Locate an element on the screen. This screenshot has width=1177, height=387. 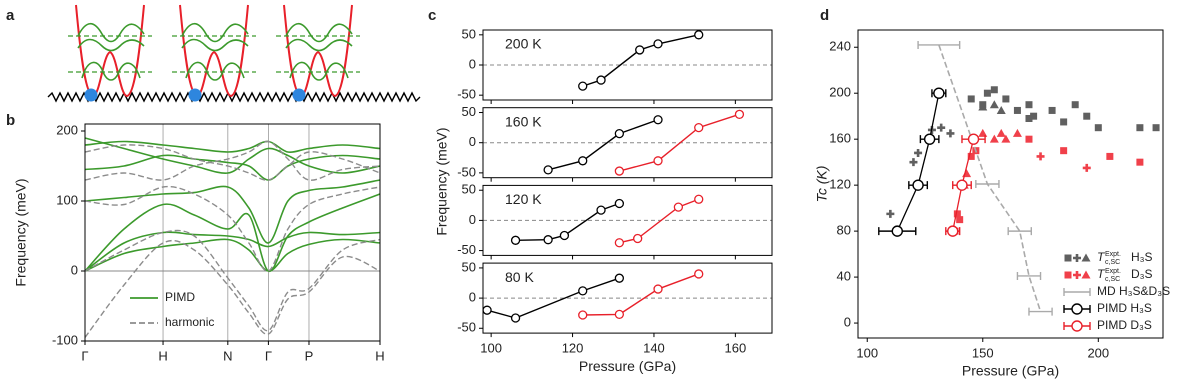
y-axis-label: Frequency (meV) is located at coordinates (442, 181).